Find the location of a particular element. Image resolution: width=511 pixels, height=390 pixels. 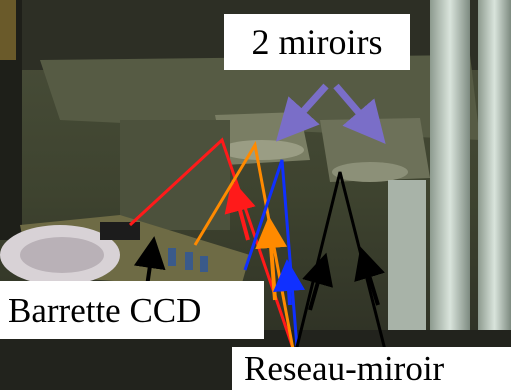

beam-black-arrow-left is located at coordinates (317, 281).